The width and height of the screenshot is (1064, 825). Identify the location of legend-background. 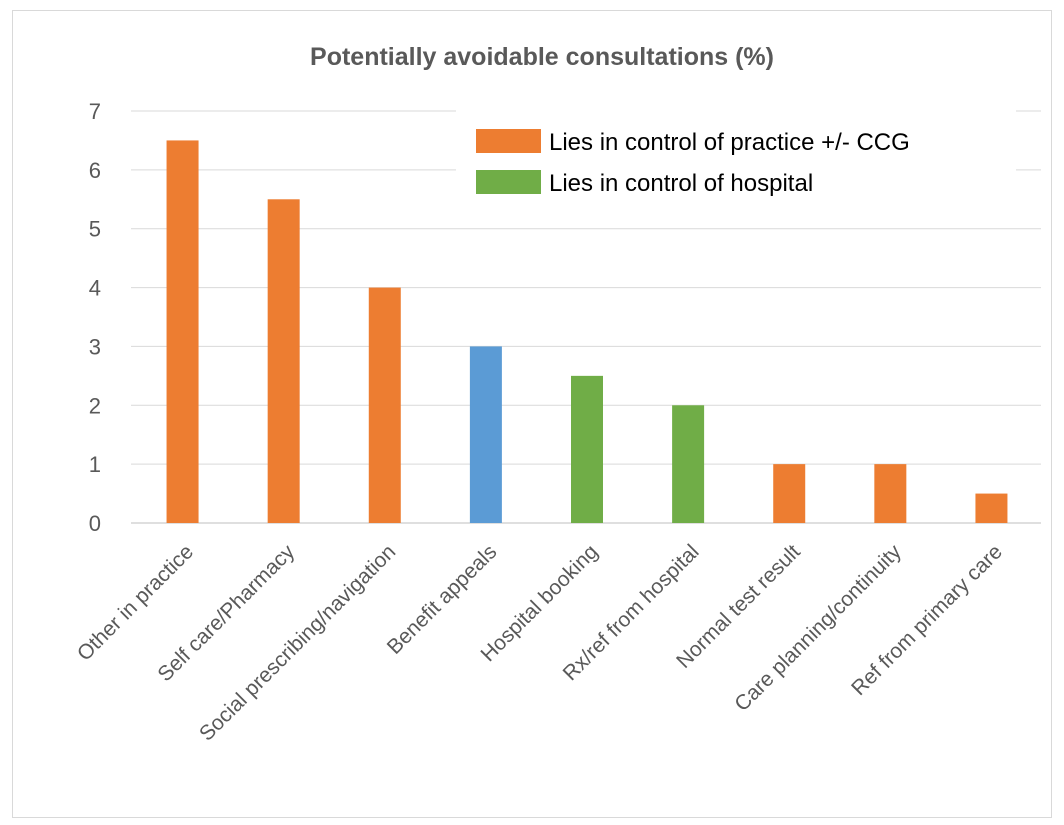
(736, 163).